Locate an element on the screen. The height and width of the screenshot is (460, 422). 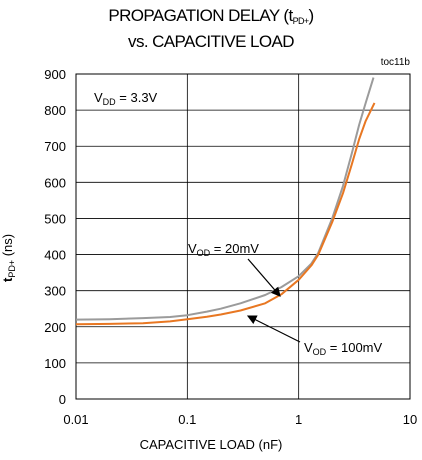
x-axis-label: CAPACITIVE LOAD (nF) is located at coordinates (211, 444).